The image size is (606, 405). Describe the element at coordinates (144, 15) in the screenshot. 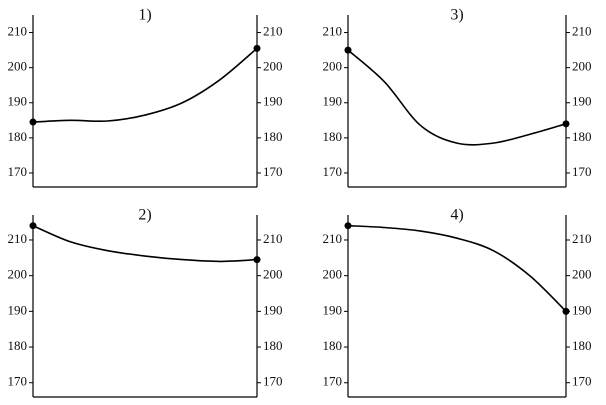

I see `panel-title: 1)` at that location.